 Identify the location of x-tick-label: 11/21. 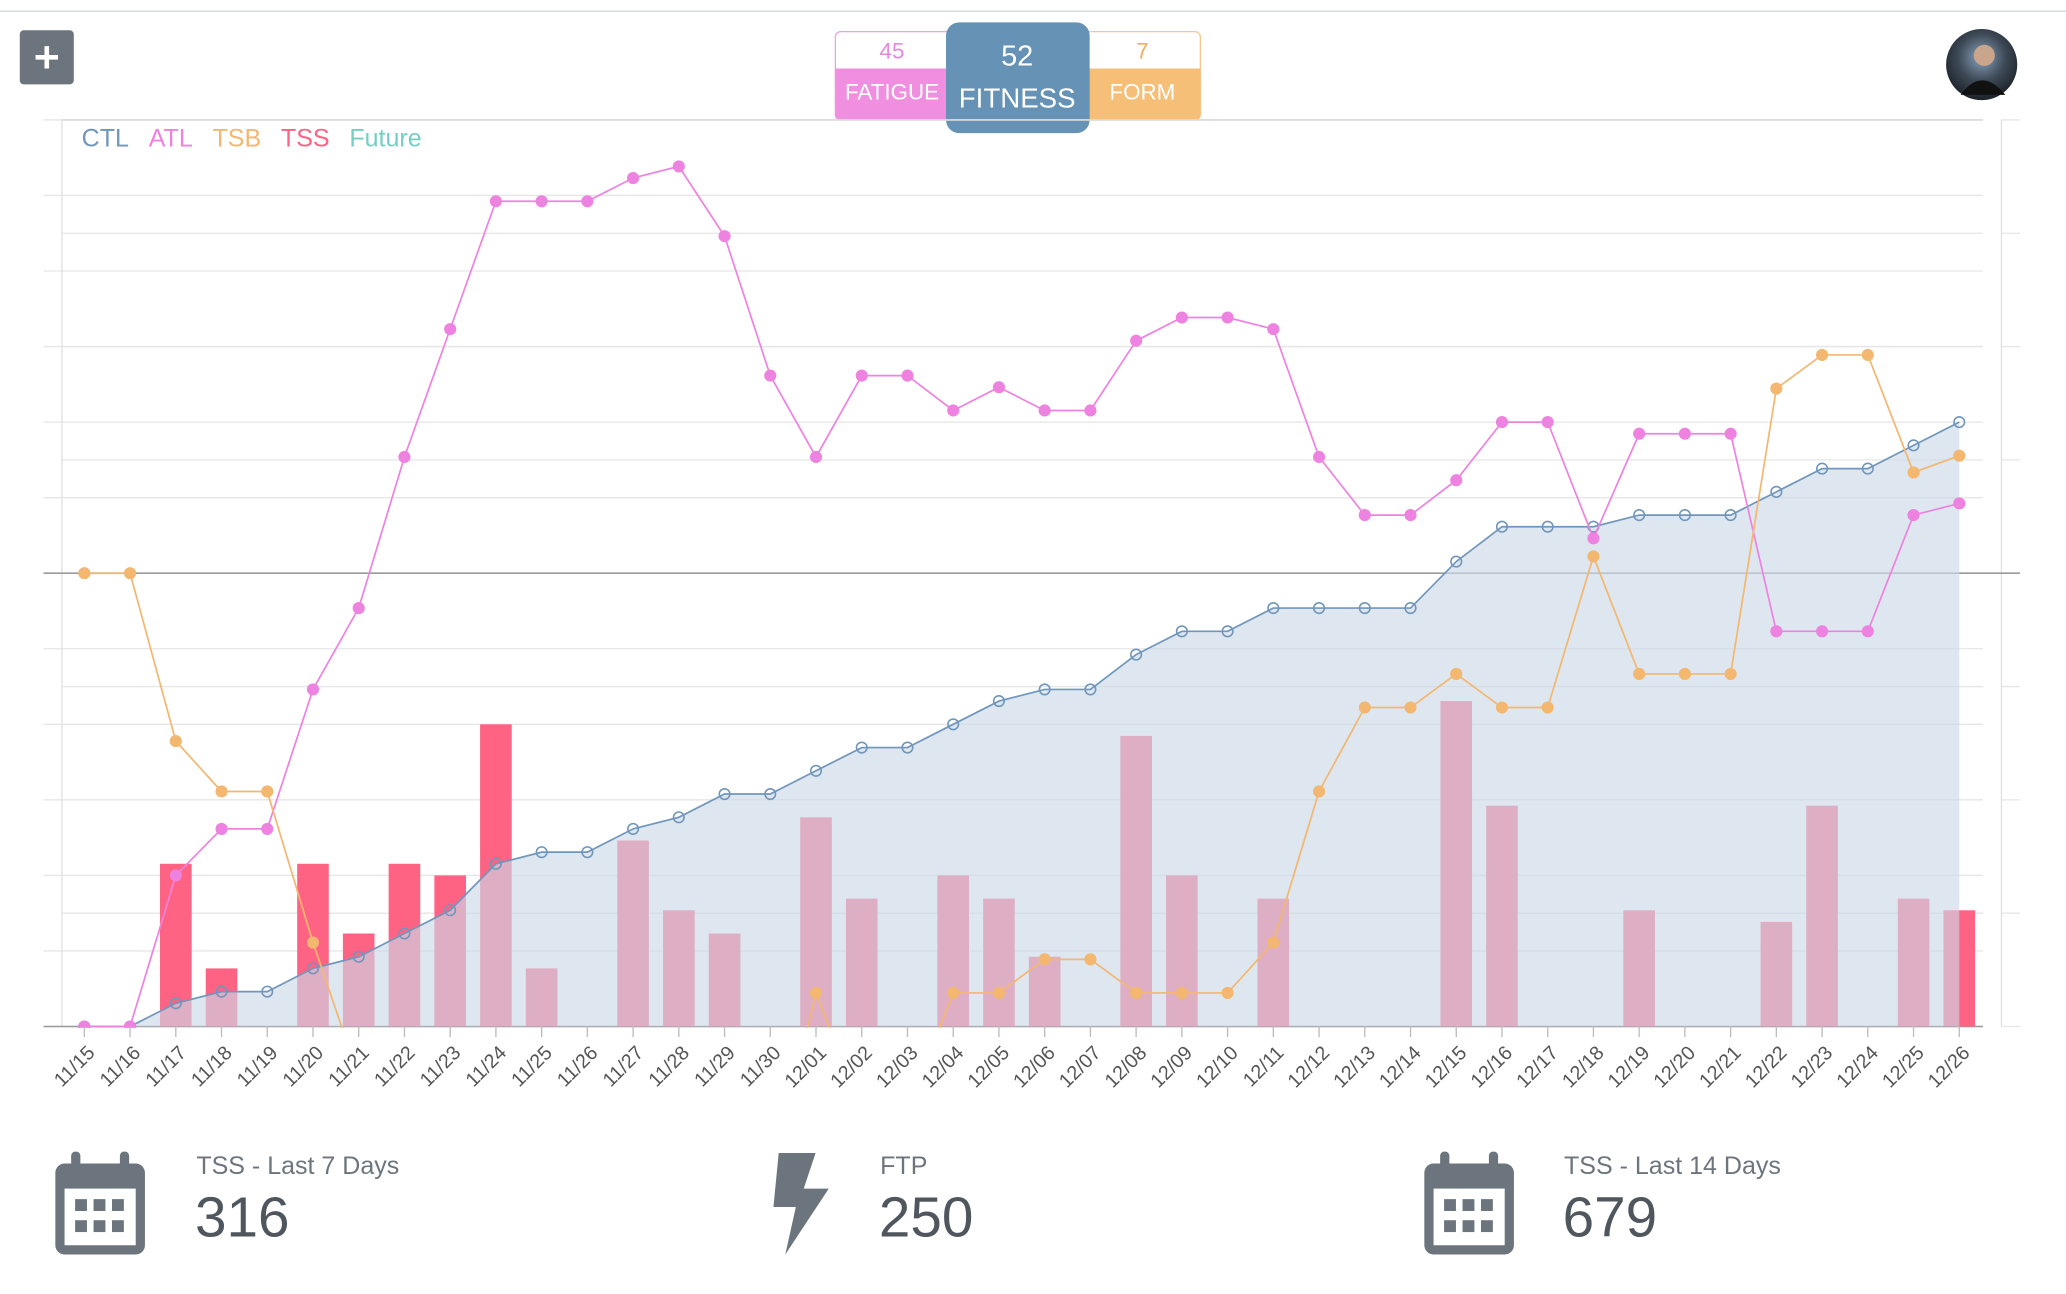
(348, 1066).